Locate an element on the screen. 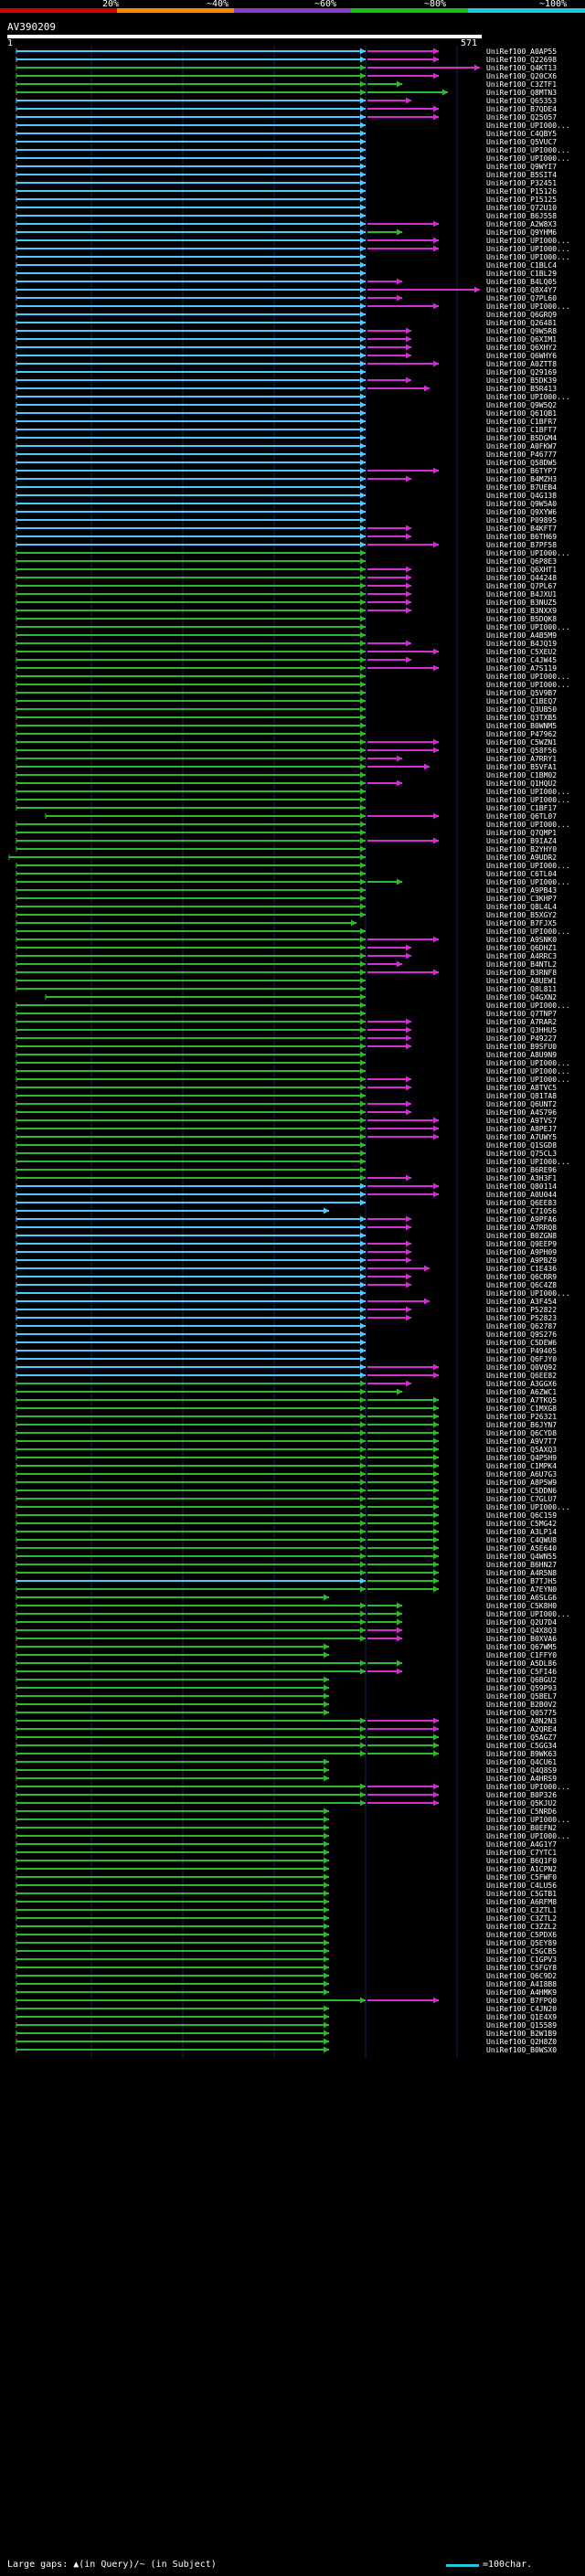 This screenshot has width=585, height=2576. hit-label: UniRef100_Q1SGD8 is located at coordinates (521, 1145).